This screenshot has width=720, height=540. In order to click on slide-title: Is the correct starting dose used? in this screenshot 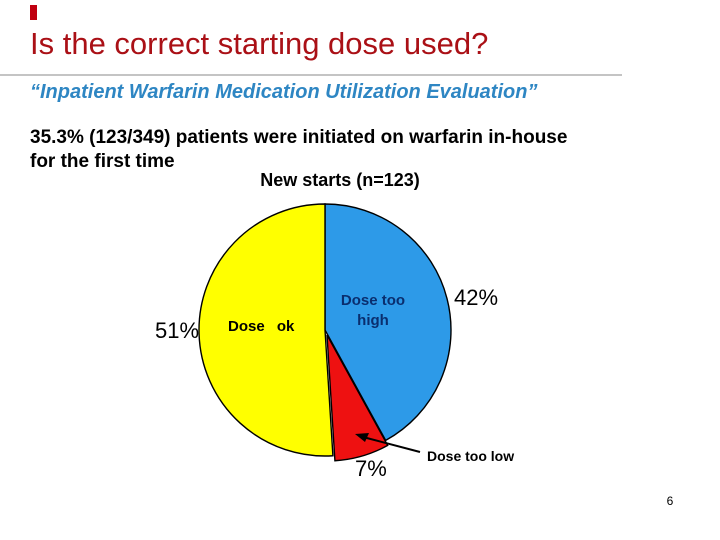, I will do `click(259, 43)`.